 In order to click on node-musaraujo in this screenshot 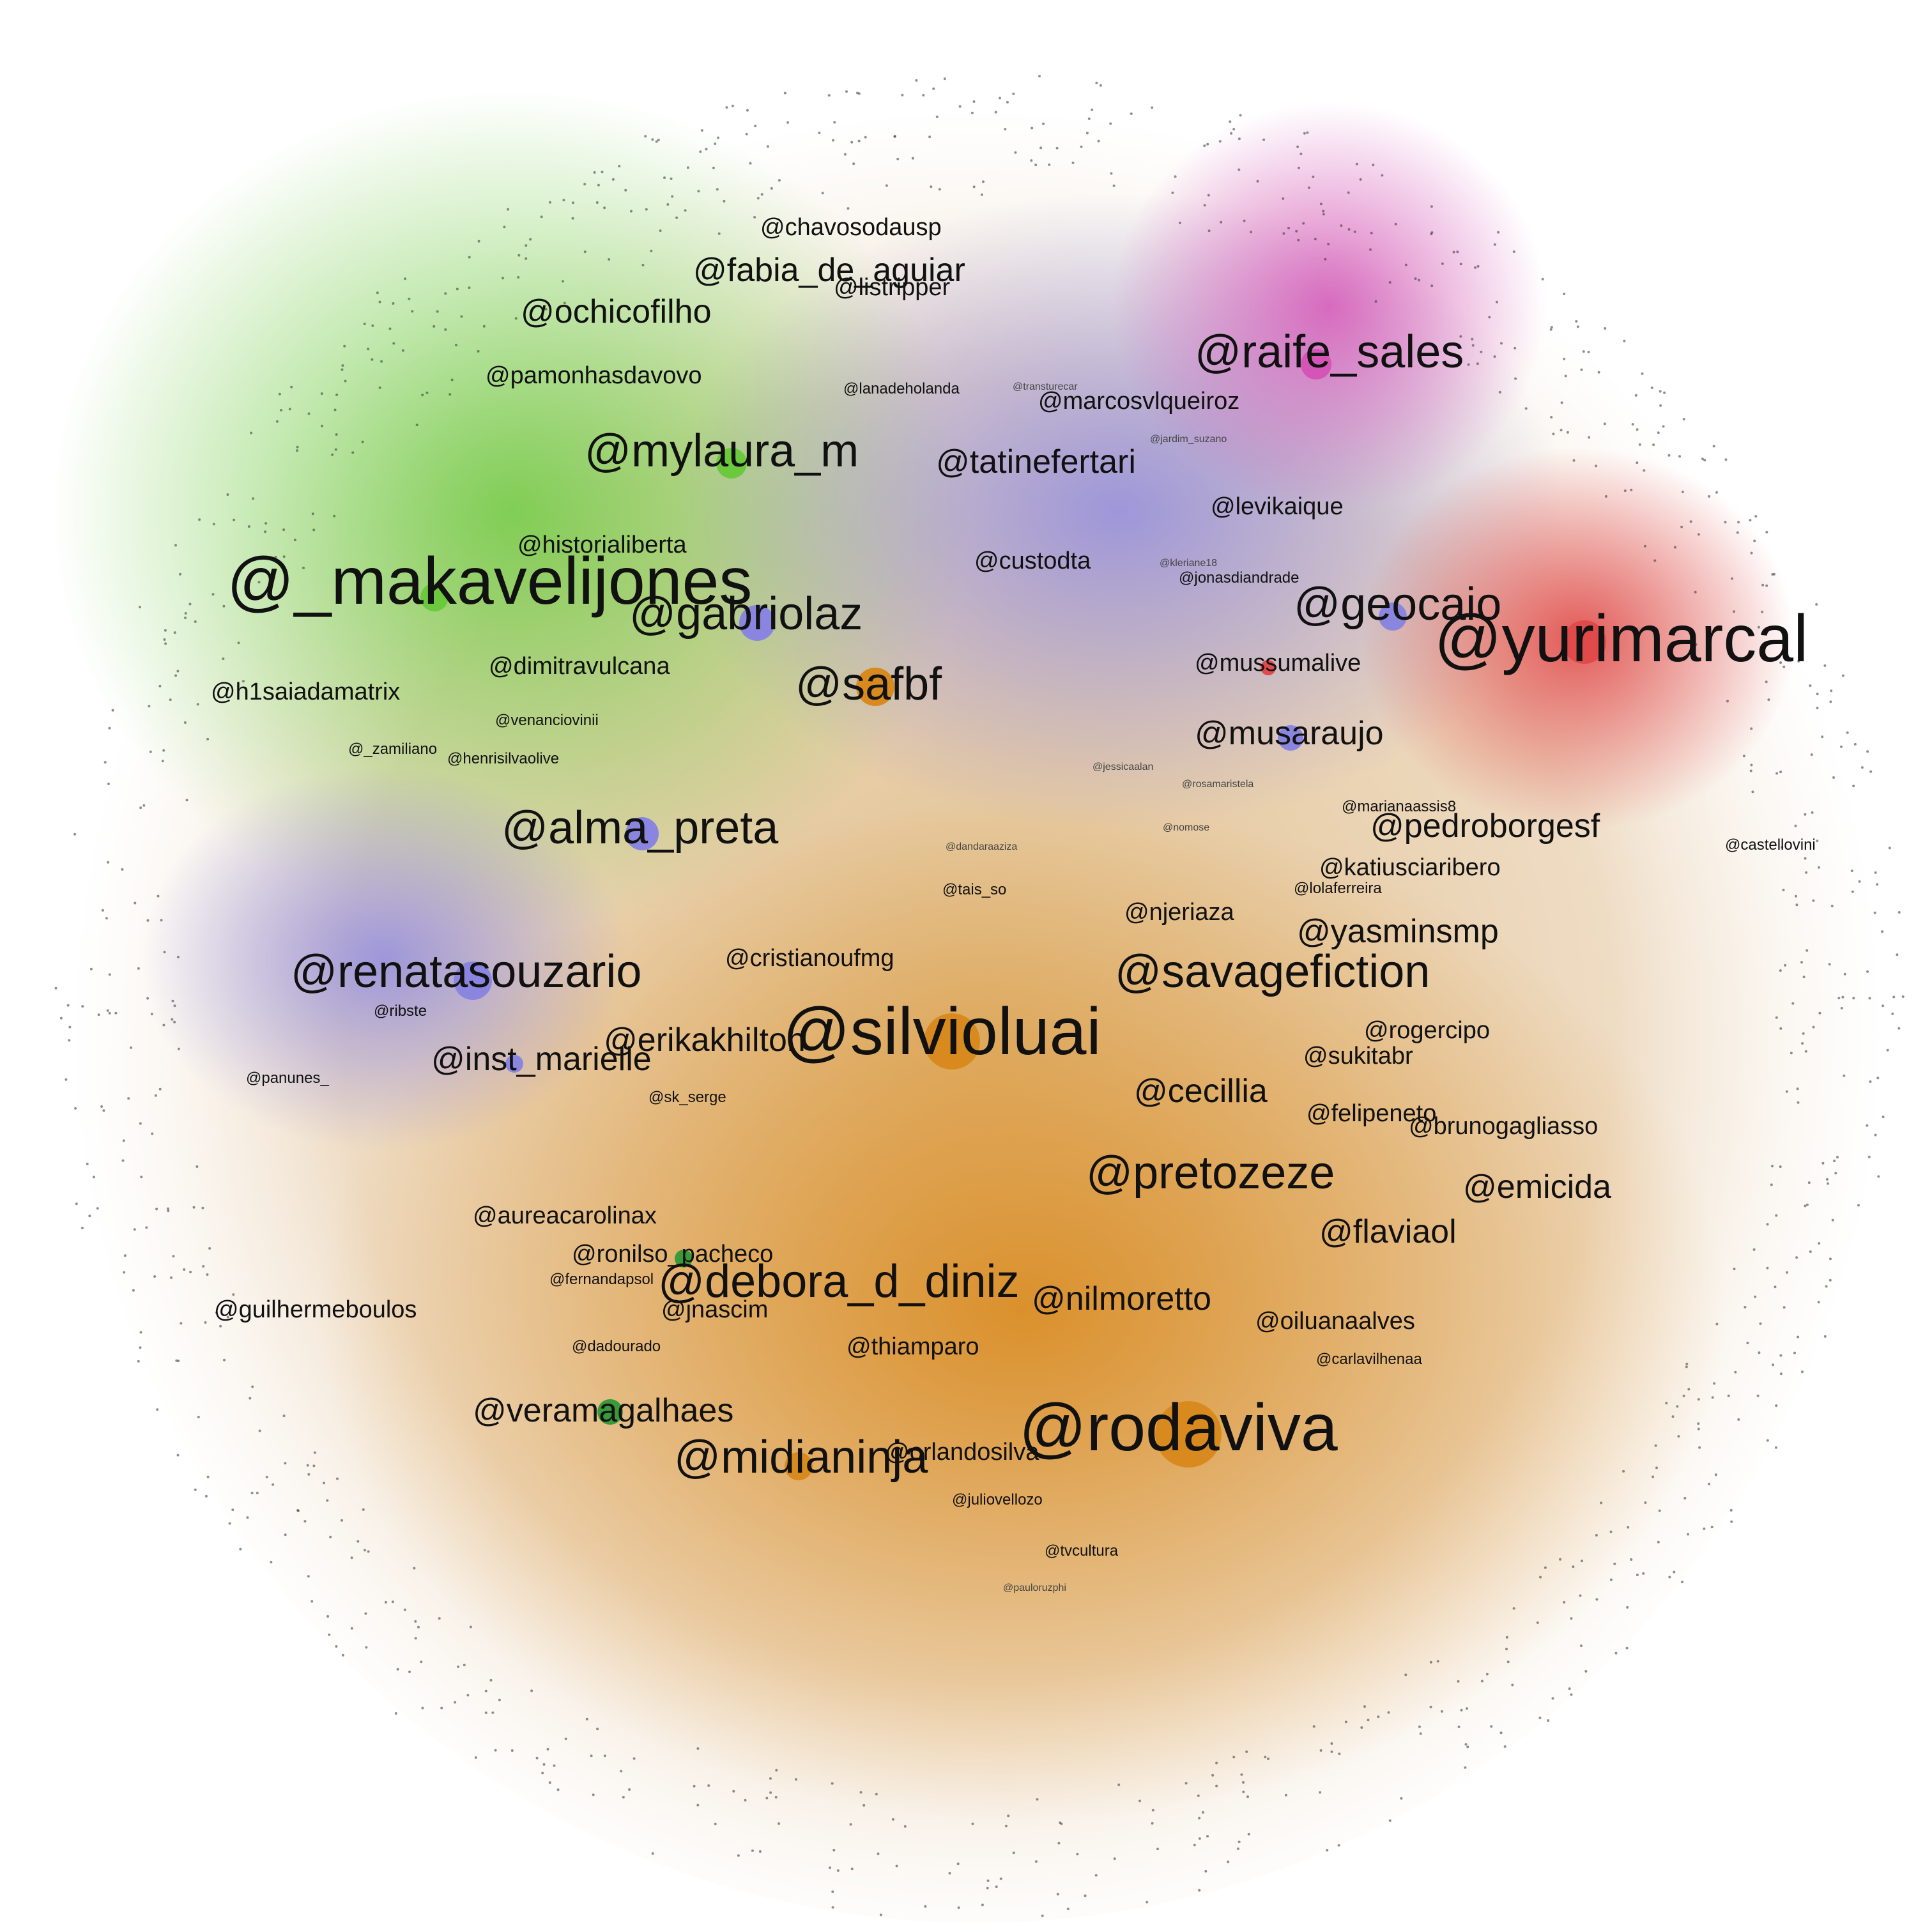, I will do `click(1290, 738)`.